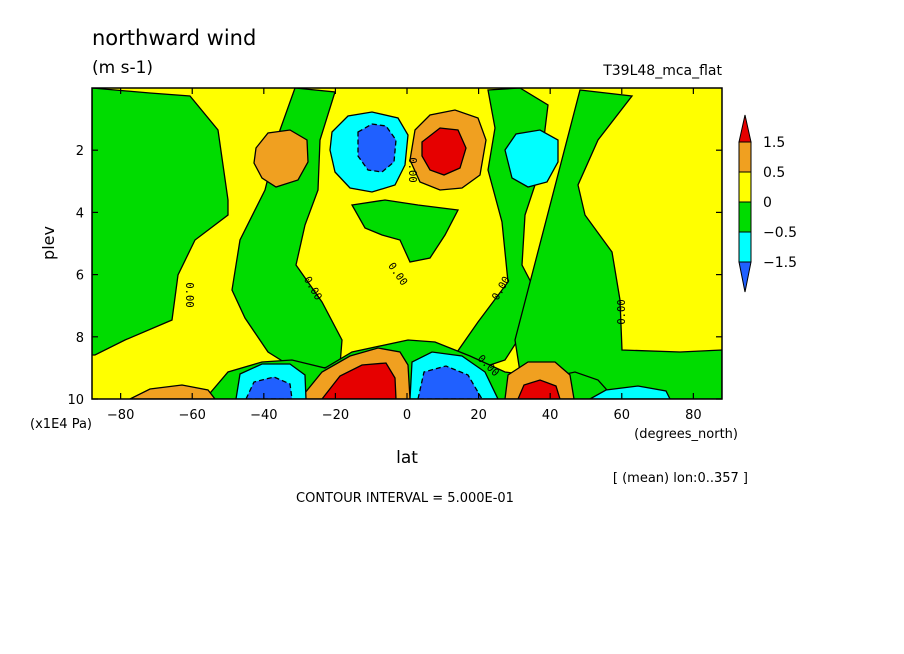 The image size is (904, 654). I want to click on chart-title: northward wind, so click(174, 38).